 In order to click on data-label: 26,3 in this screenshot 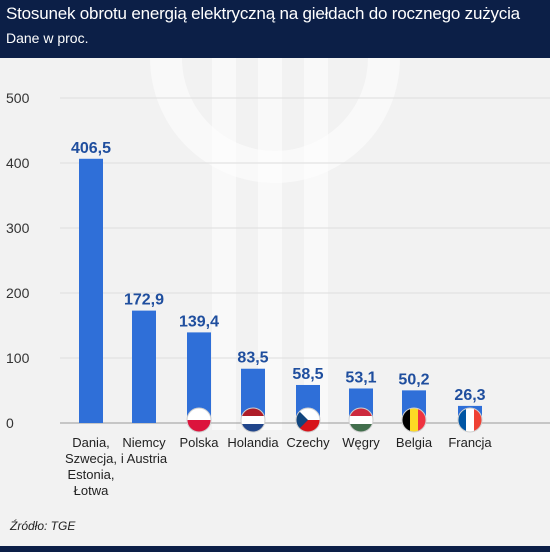, I will do `click(469, 395)`.